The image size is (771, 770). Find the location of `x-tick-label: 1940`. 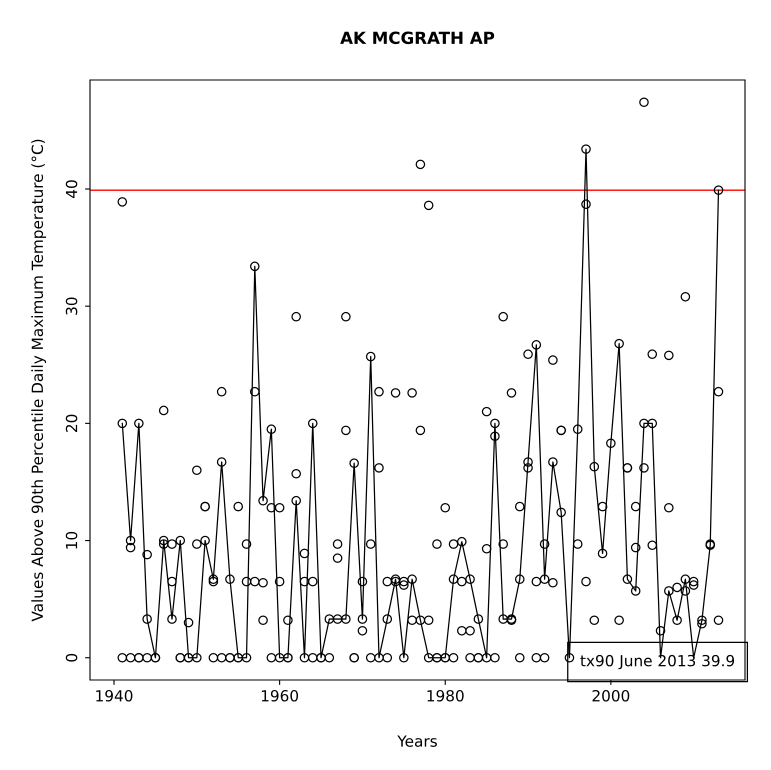

x-tick-label: 1940 is located at coordinates (114, 696).